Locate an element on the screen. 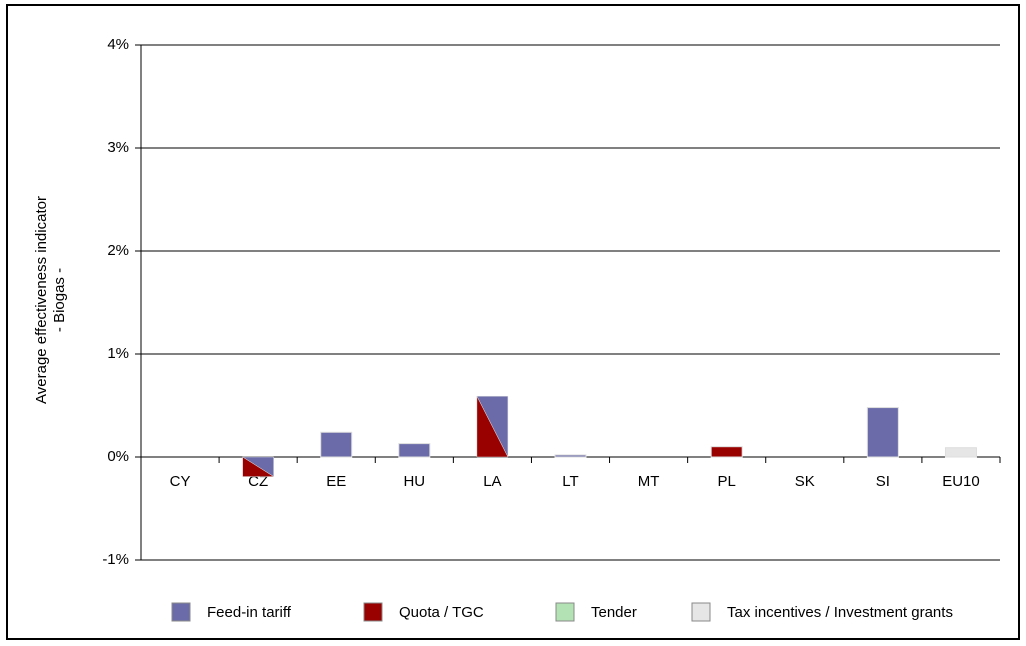  x-tick-label: EU10 is located at coordinates (961, 481).